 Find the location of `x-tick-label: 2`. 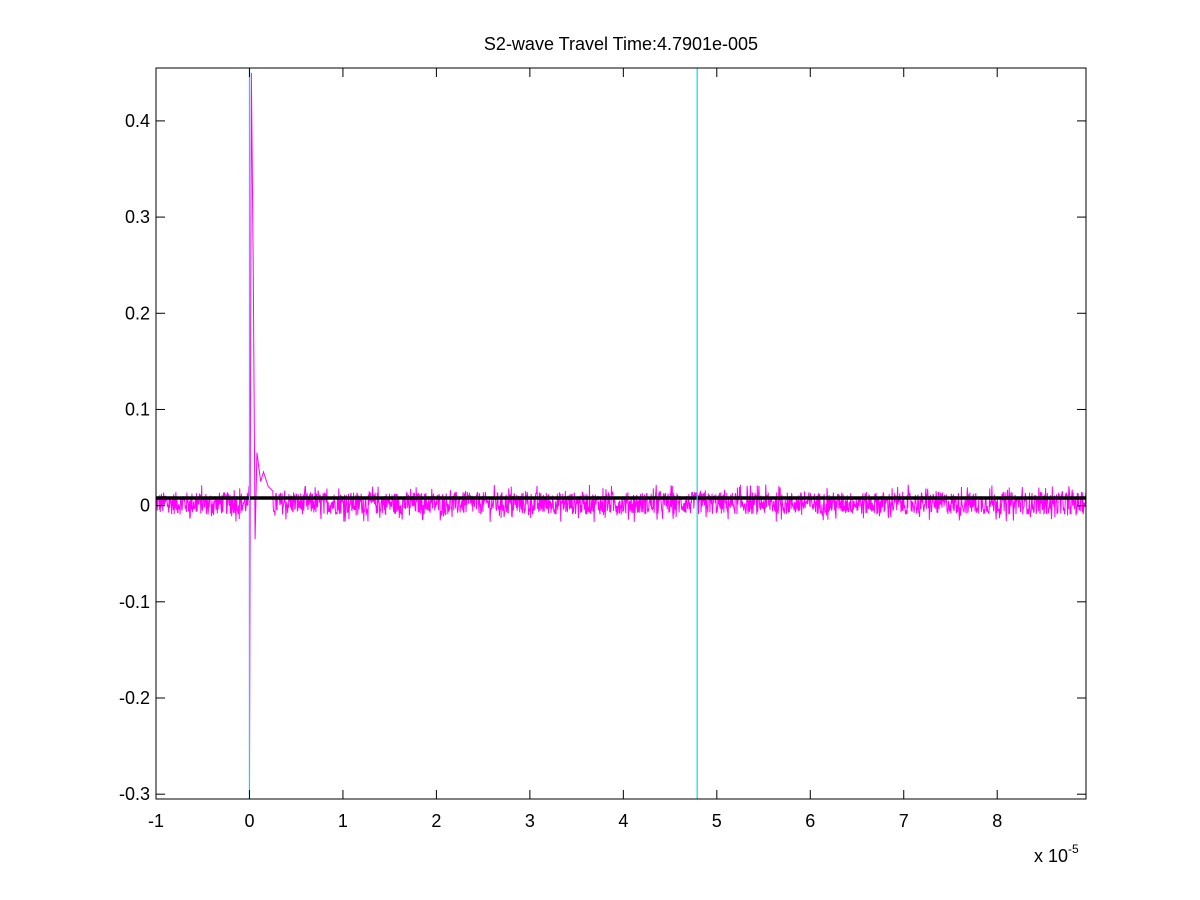

x-tick-label: 2 is located at coordinates (436, 821).